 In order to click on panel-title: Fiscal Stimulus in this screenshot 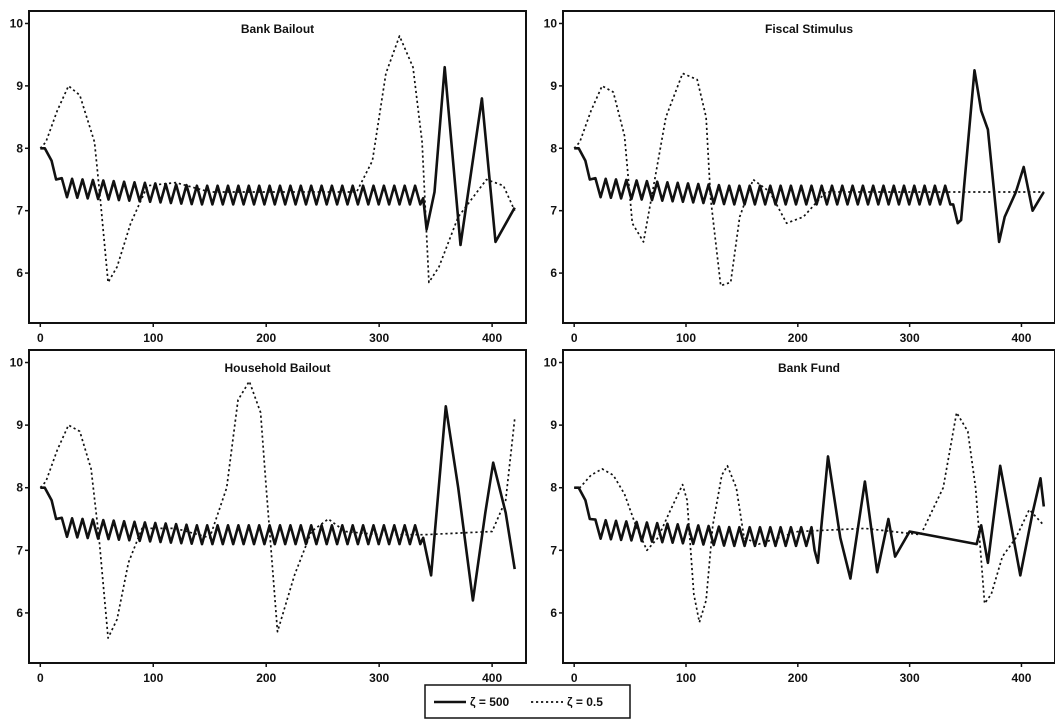, I will do `click(809, 29)`.